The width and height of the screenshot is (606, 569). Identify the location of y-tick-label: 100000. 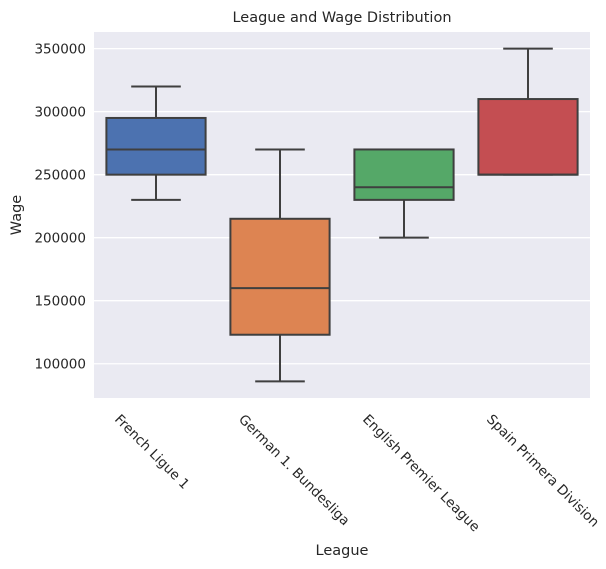
(60, 365).